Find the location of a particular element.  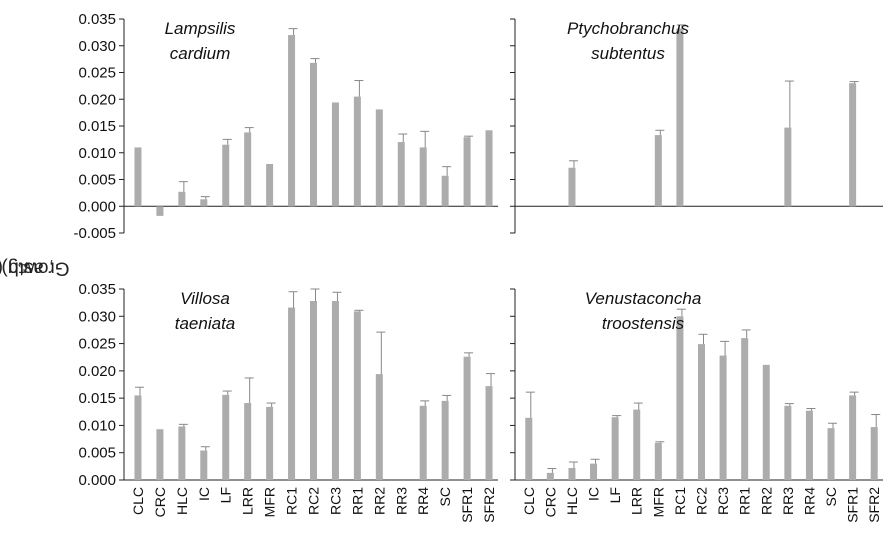

panel-title-line1: Lampsilis is located at coordinates (200, 28).